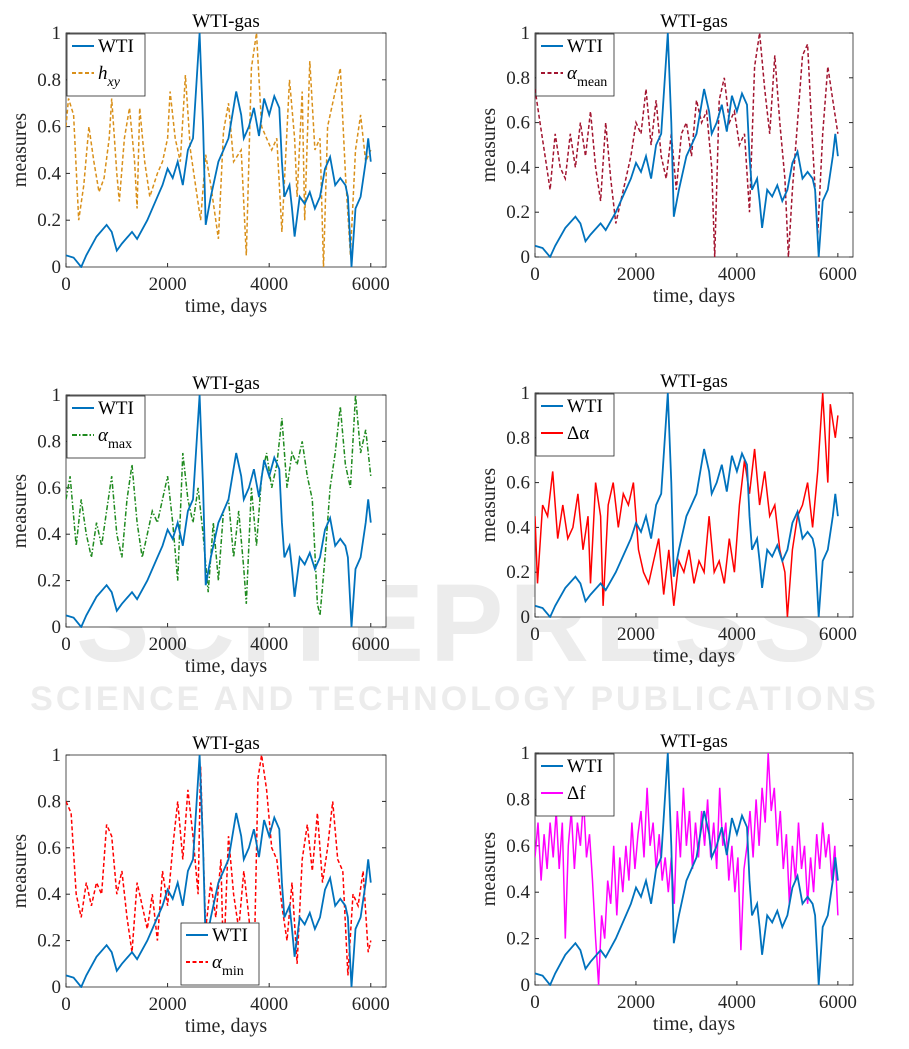  I want to click on axes-box, so click(694, 145).